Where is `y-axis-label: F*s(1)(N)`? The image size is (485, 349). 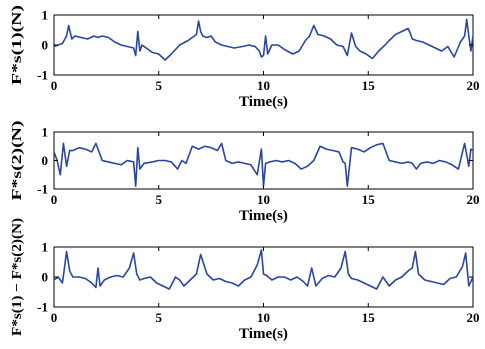 y-axis-label: F*s(1)(N) is located at coordinates (17, 45).